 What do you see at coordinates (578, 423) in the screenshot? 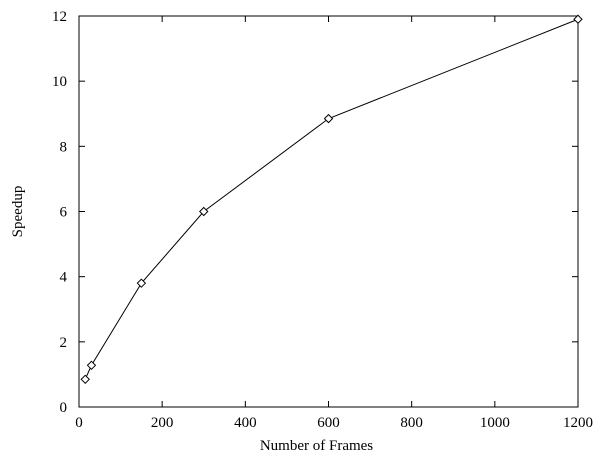
I see `x-tick-label: 1200` at bounding box center [578, 423].